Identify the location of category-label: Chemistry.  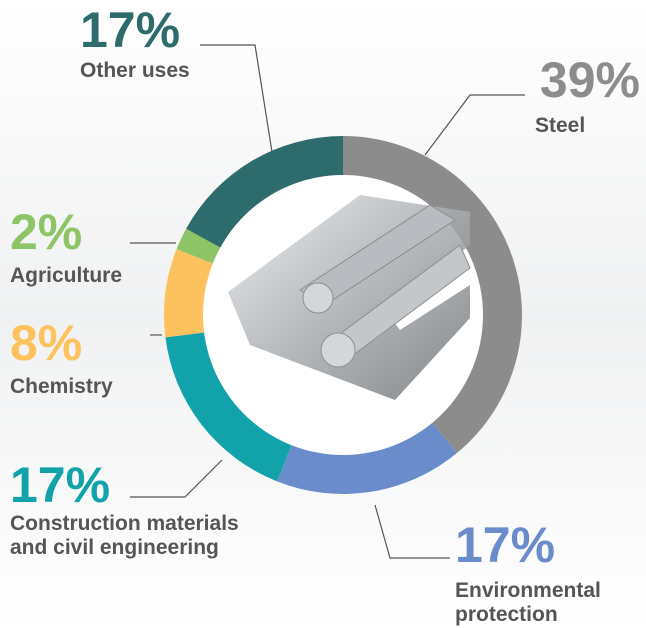
(61, 386).